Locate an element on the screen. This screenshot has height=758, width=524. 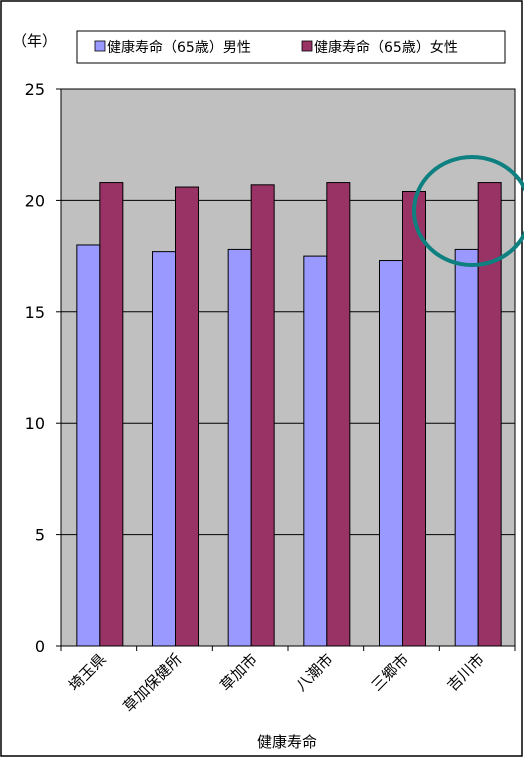
legend-box is located at coordinates (291, 47).